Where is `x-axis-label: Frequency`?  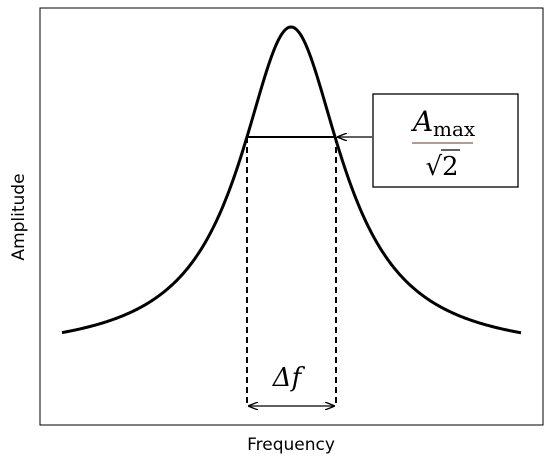 x-axis-label: Frequency is located at coordinates (291, 445).